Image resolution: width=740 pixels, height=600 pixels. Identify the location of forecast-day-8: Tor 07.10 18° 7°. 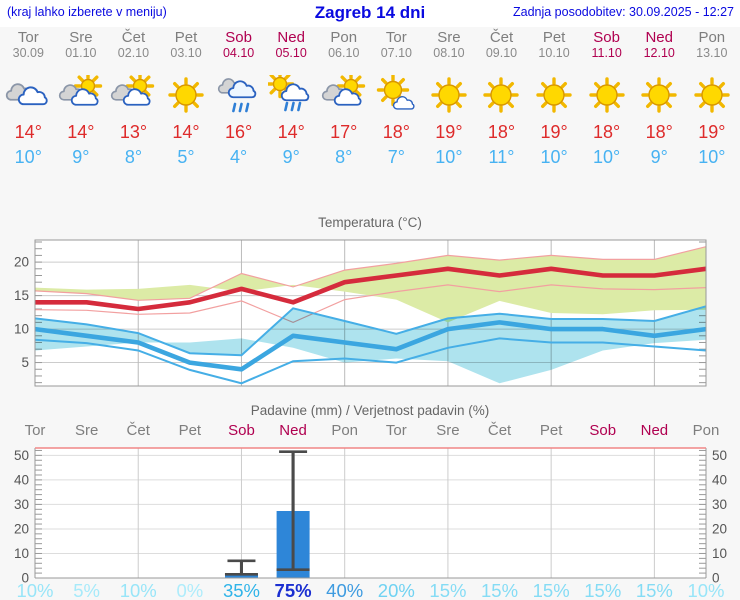
(396, 98).